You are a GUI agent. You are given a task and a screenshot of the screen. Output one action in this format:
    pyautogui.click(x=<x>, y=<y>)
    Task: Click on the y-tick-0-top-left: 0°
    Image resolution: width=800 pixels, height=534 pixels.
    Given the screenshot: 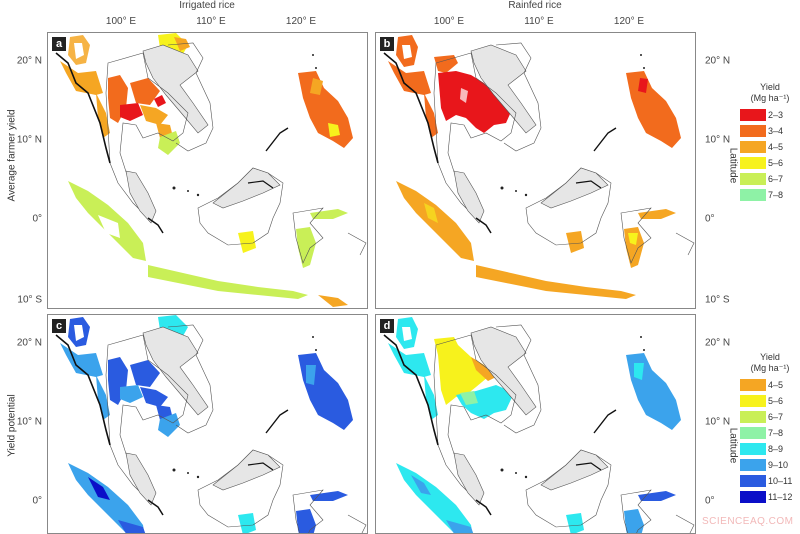 What is the action you would take?
    pyautogui.click(x=37, y=219)
    